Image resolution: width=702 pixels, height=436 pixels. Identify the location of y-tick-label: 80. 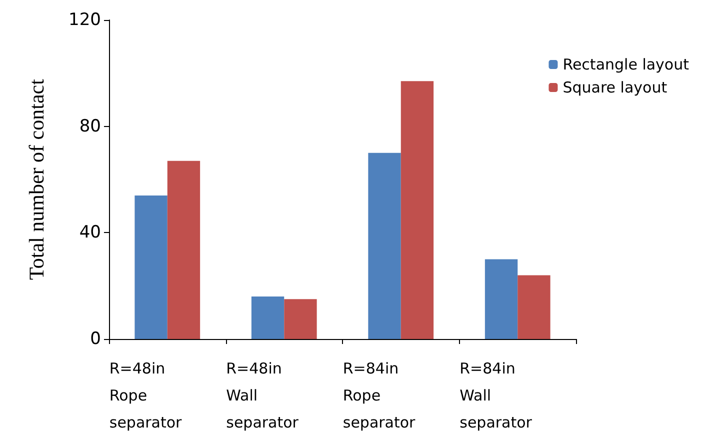
(90, 126).